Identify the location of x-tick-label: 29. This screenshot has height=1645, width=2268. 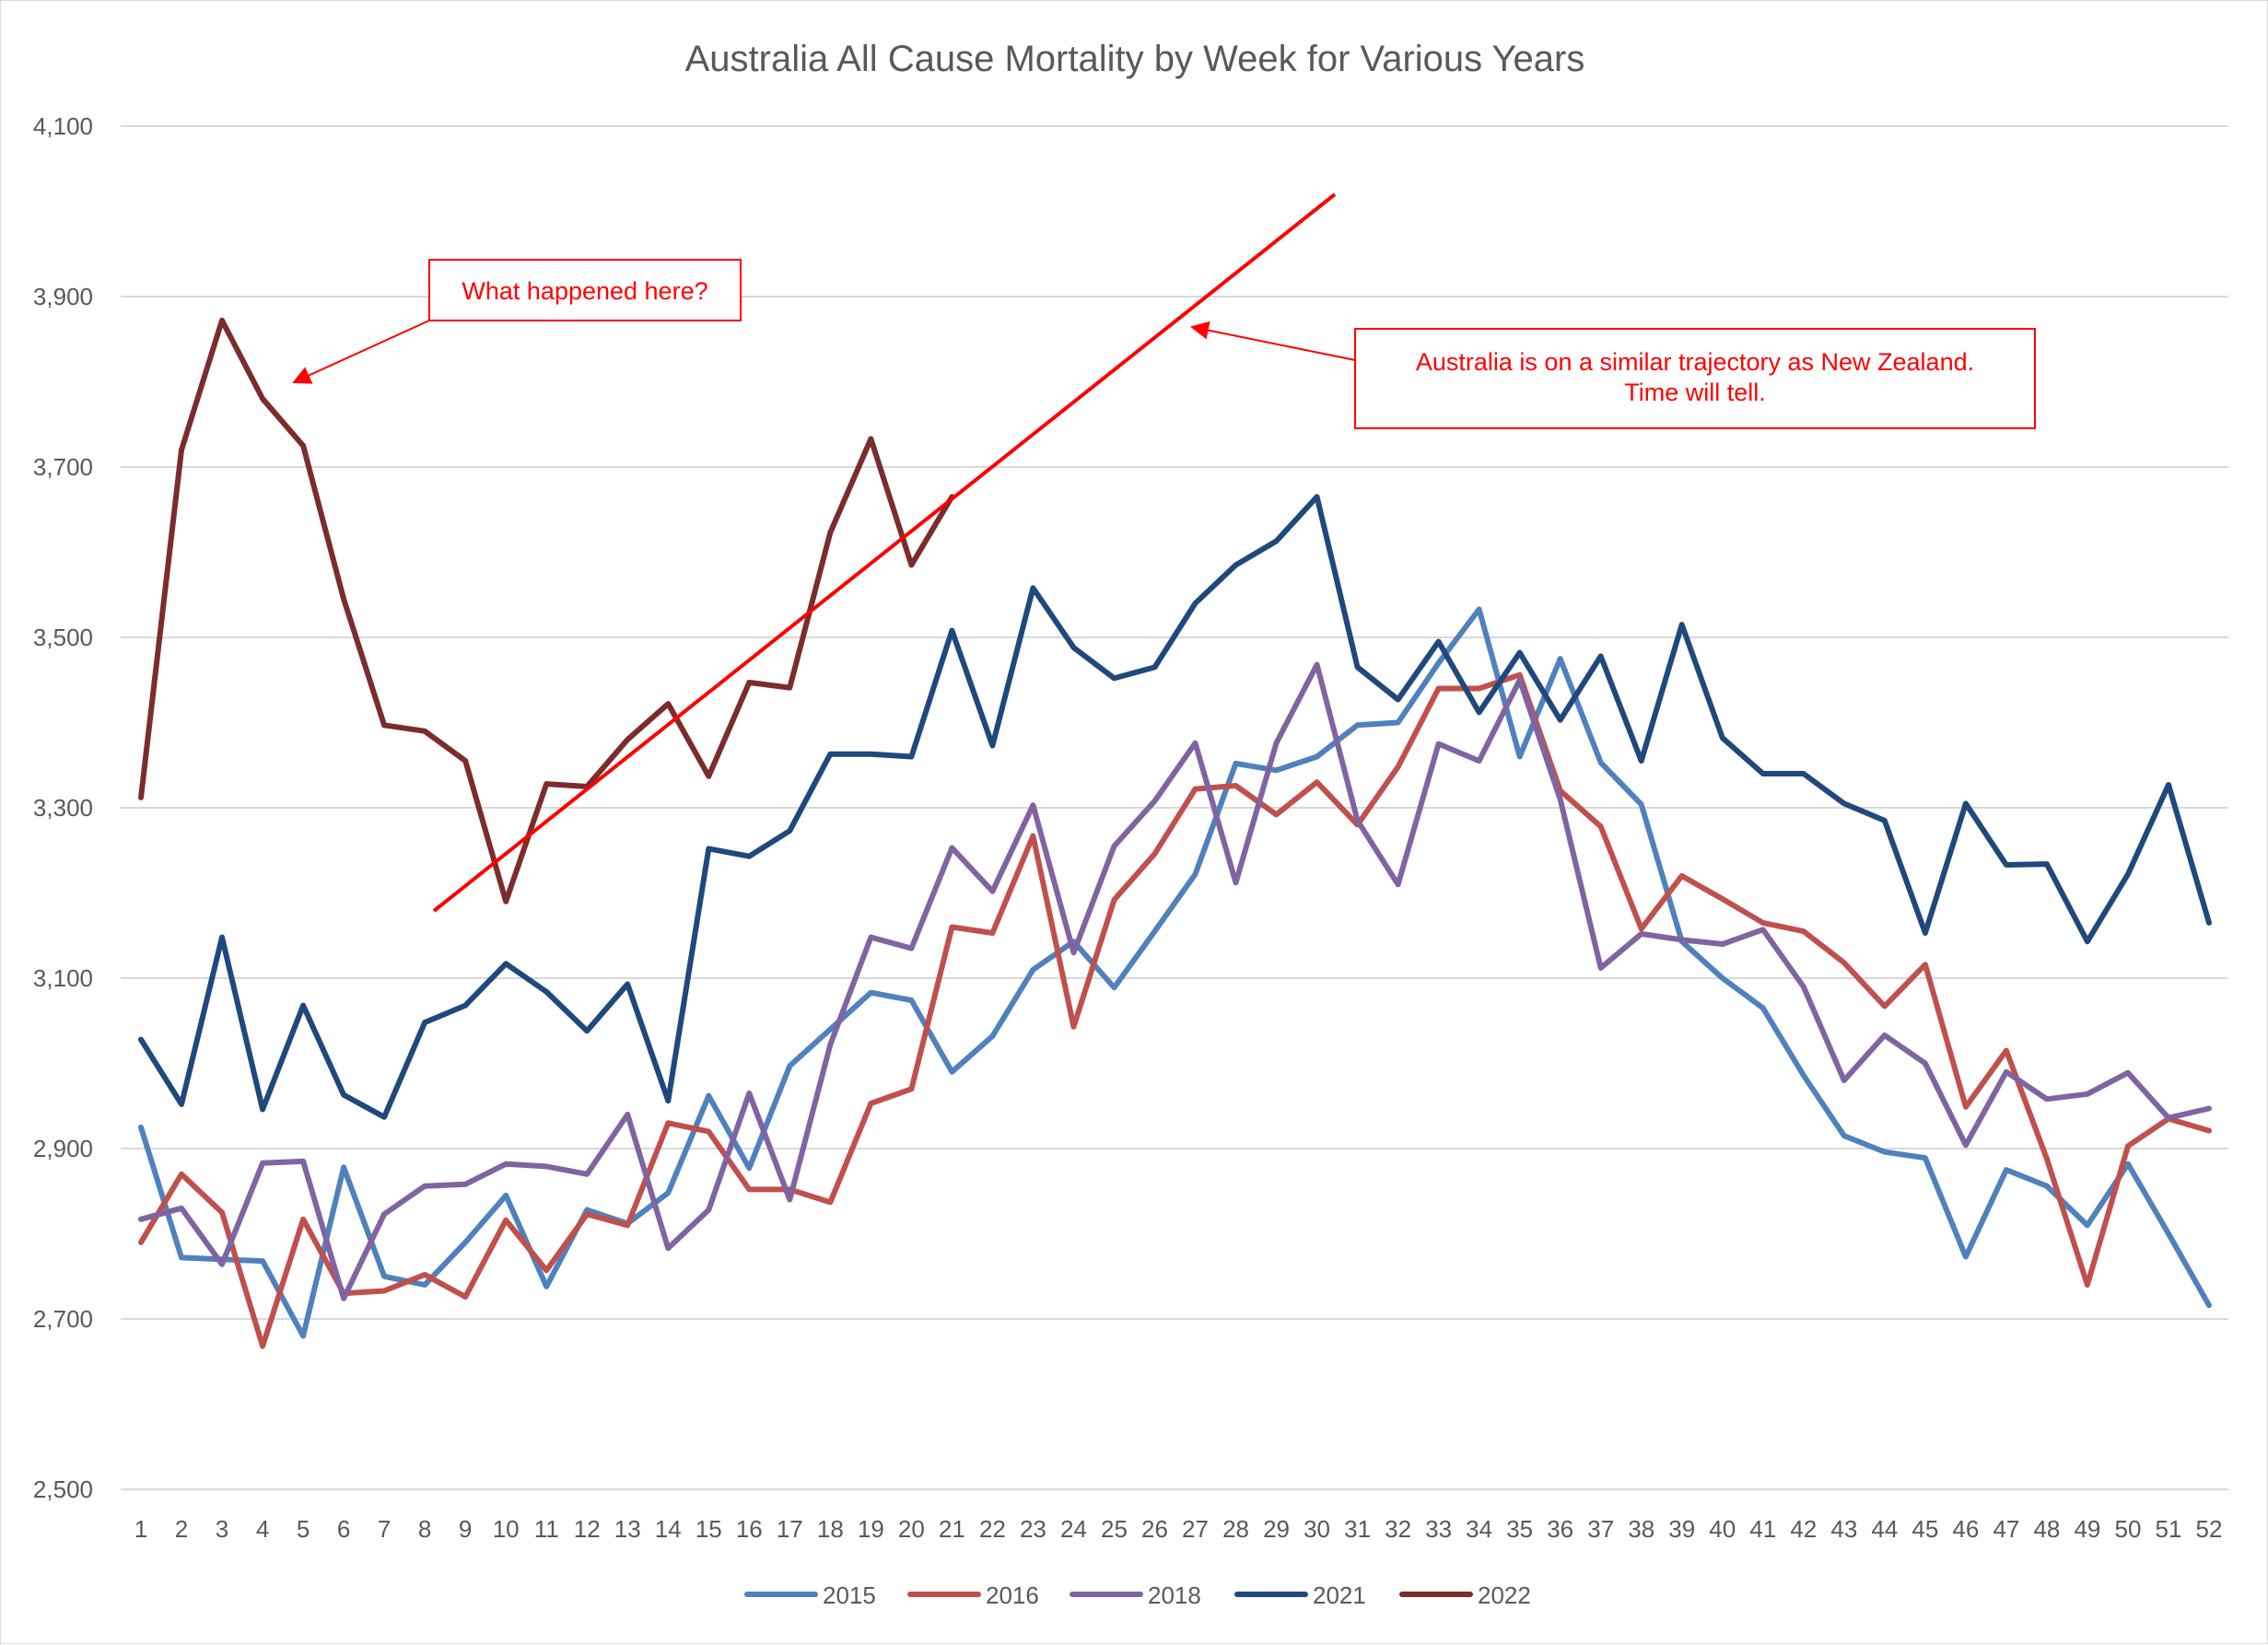
(1276, 1529).